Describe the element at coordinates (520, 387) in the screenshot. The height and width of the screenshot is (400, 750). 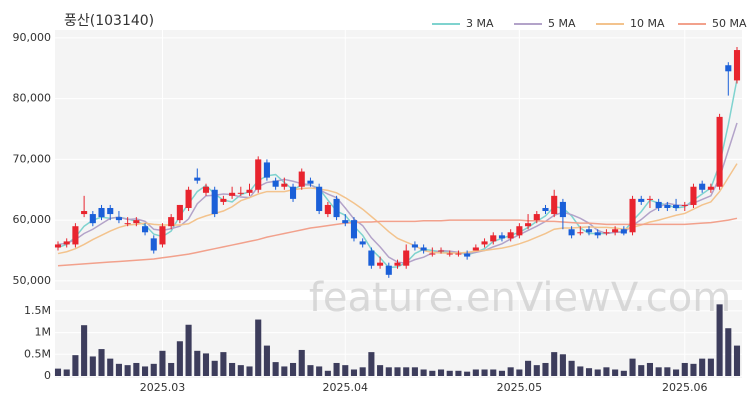
I see `x-tick-label: 2025.05` at that location.